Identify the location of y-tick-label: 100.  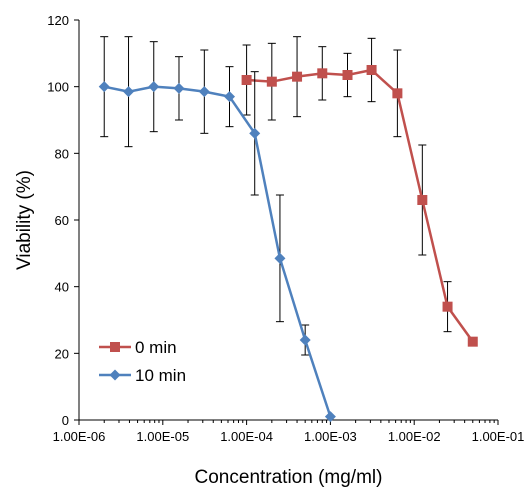
(58, 87).